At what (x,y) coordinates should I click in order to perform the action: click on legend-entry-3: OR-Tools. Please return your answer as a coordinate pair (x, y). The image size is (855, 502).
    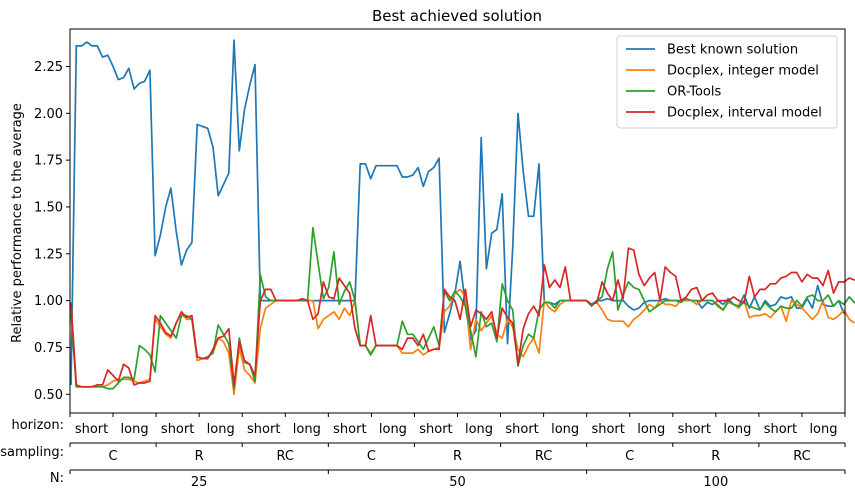
    Looking at the image, I should click on (694, 92).